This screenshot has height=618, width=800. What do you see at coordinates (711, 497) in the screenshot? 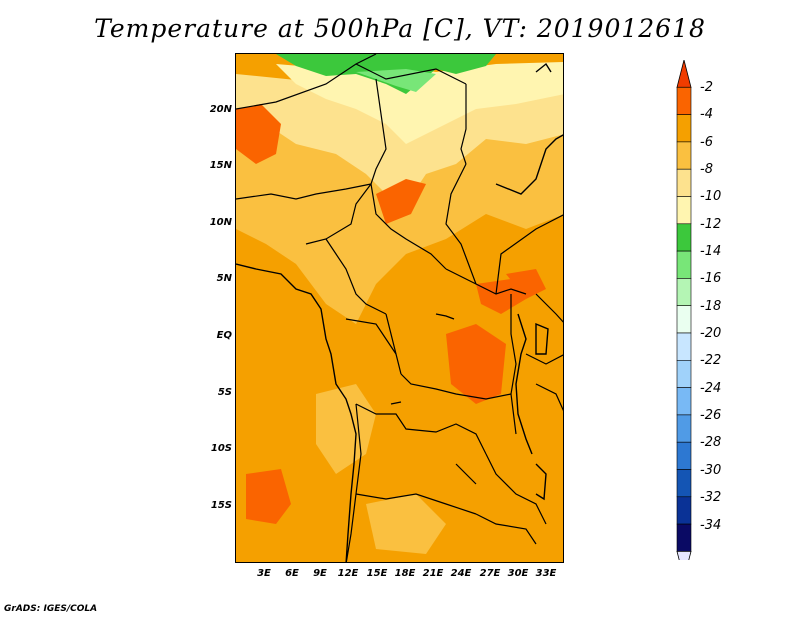
I see `colorbar-label: -32` at bounding box center [711, 497].